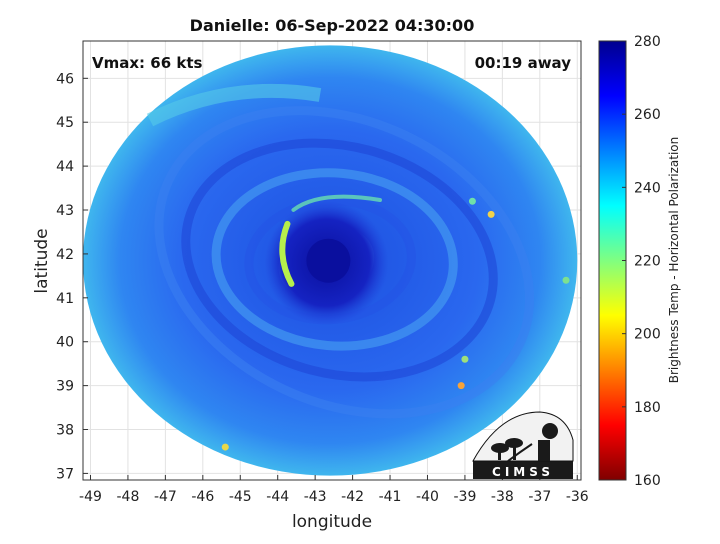 The image size is (720, 544). What do you see at coordinates (65, 343) in the screenshot?
I see `y-tick-label: 40` at bounding box center [65, 343].